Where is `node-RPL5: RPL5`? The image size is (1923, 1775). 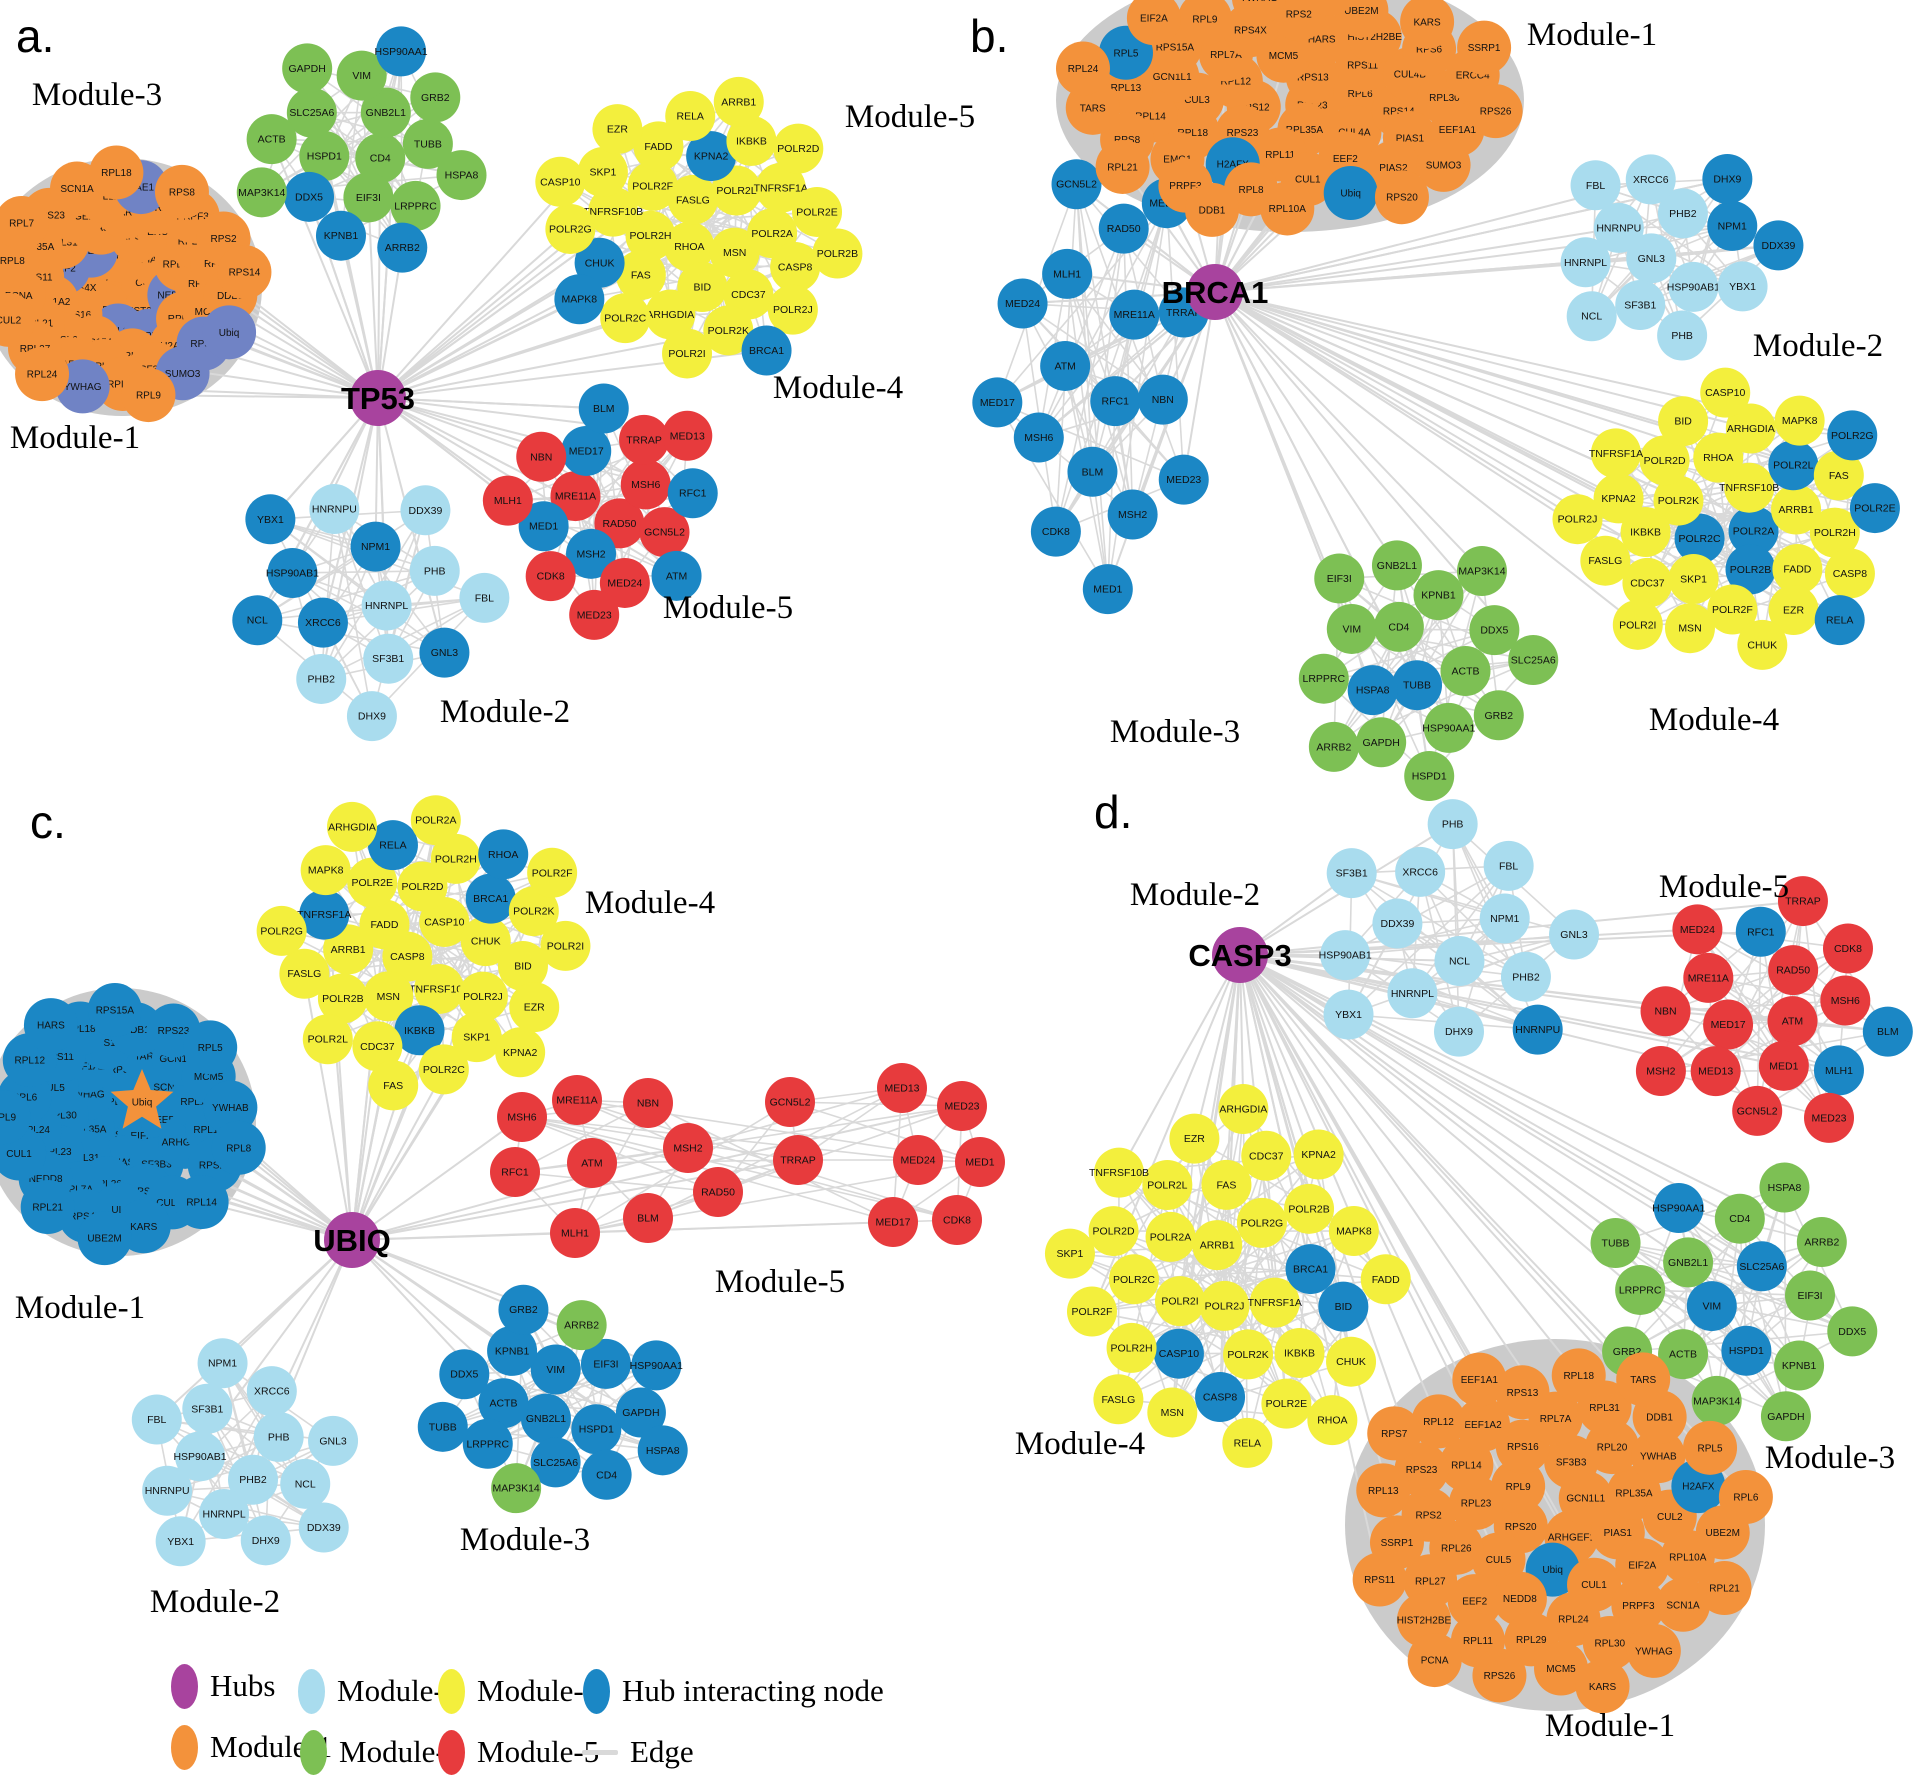
node-RPL5: RPL5 is located at coordinates (210, 1047).